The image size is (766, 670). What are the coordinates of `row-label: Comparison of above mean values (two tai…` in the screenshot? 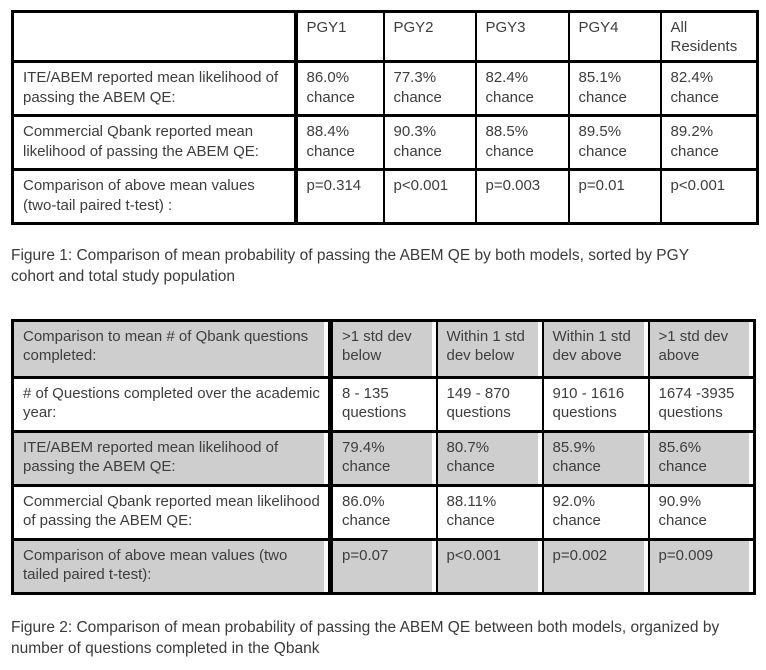 It's located at (172, 567).